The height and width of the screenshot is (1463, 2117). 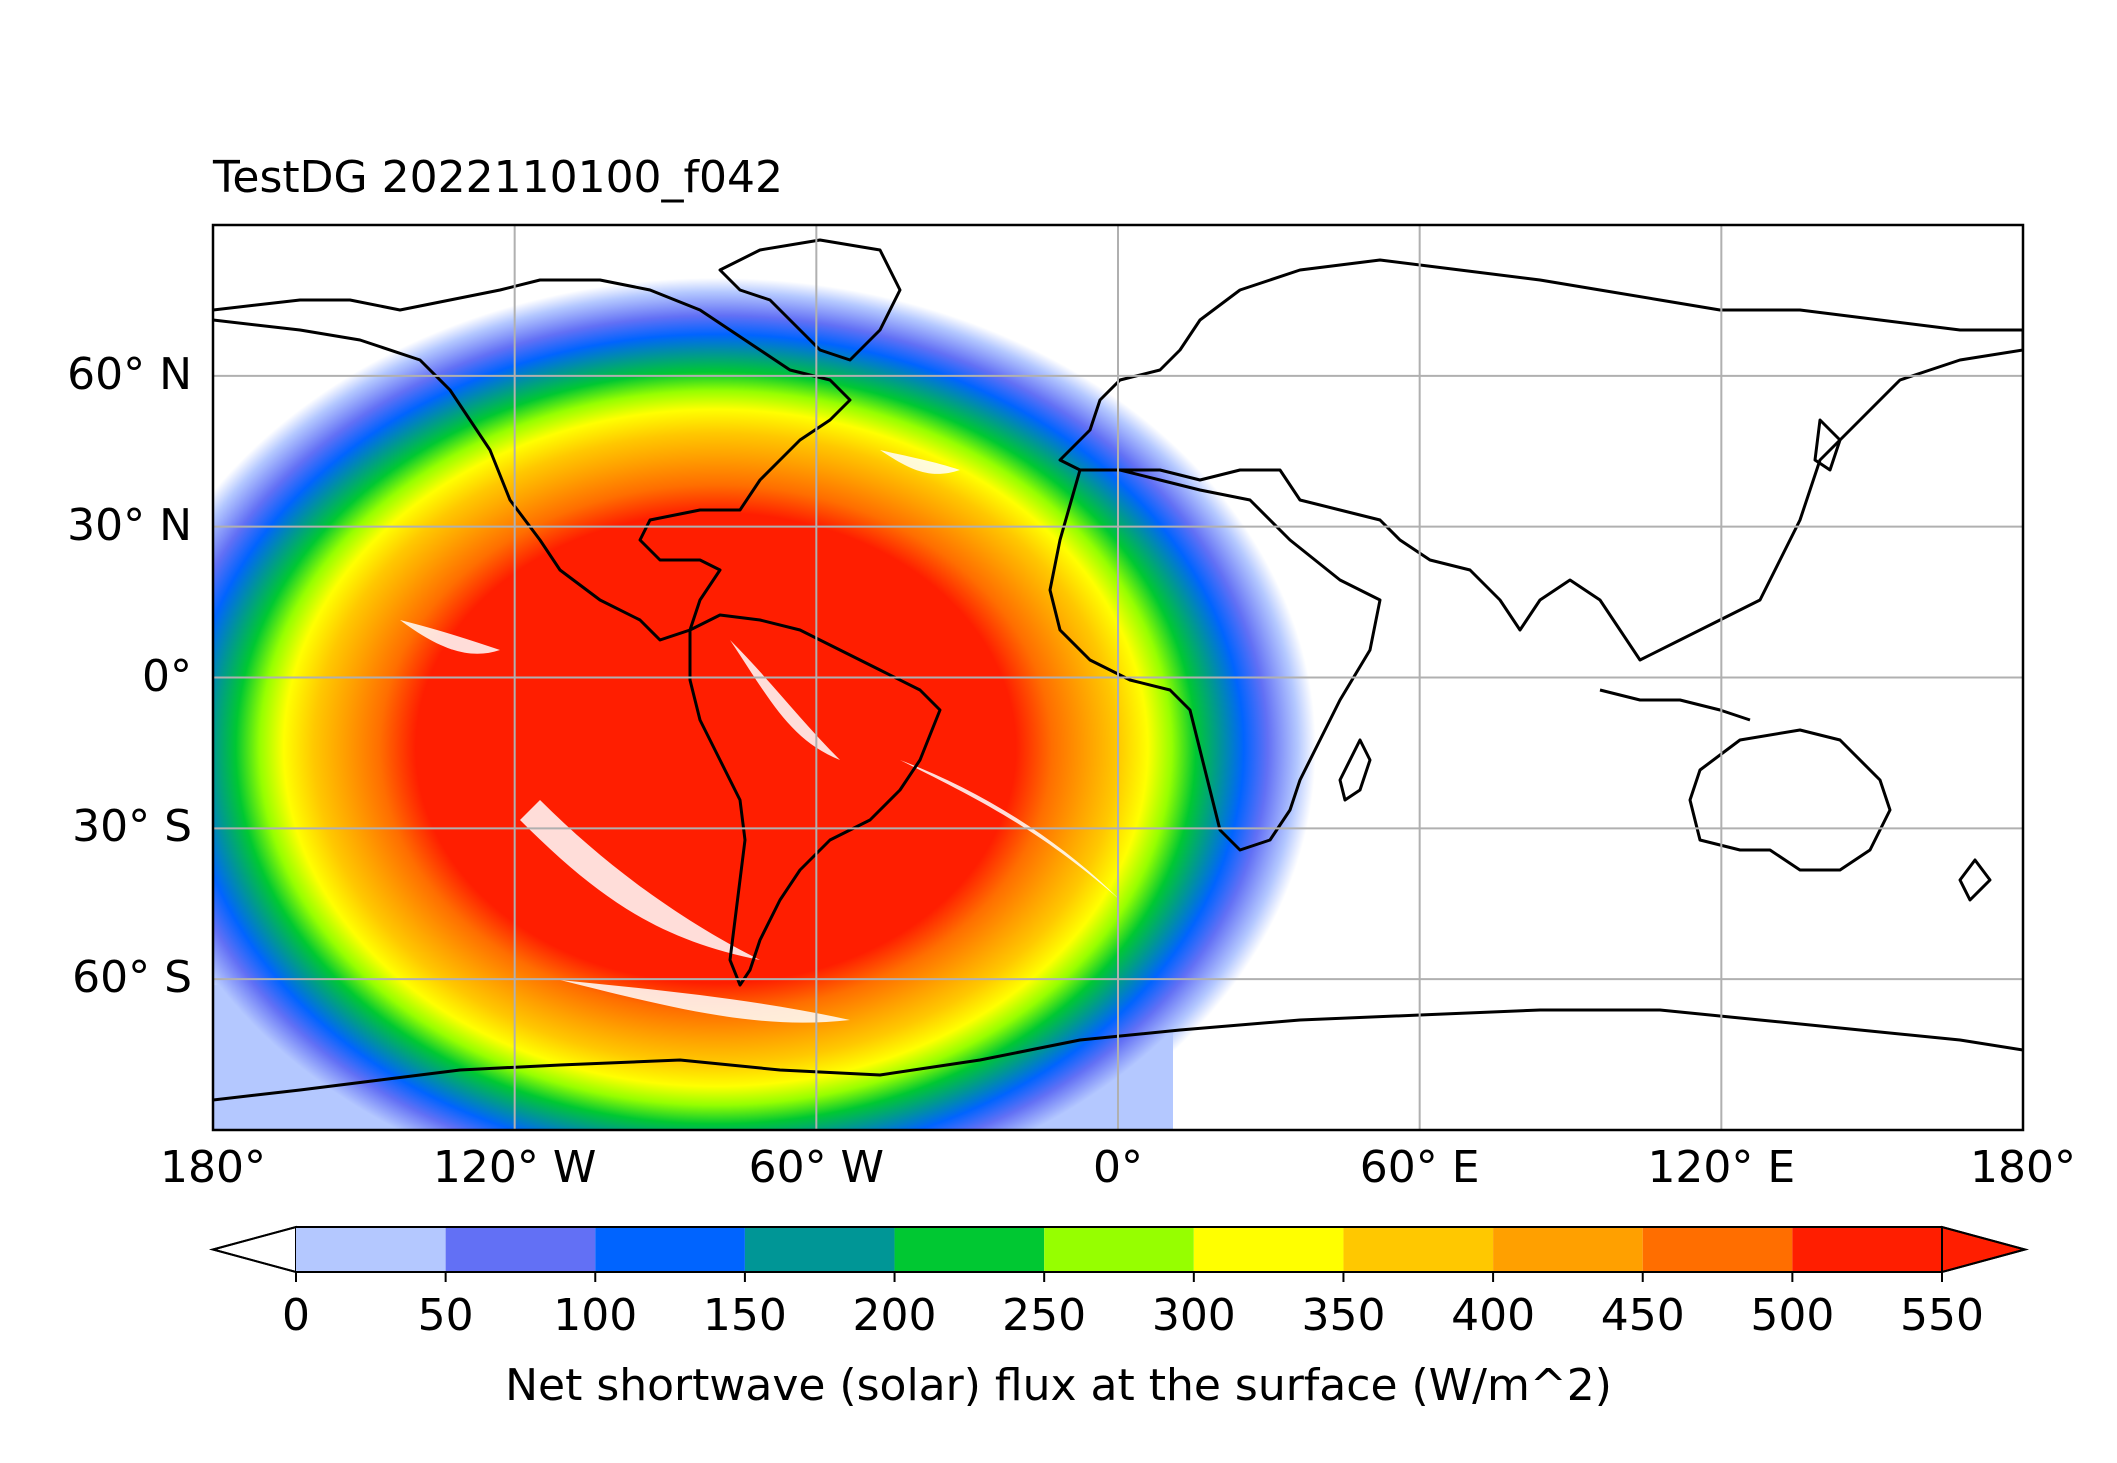 I want to click on latitude-tick-label: 30° S, so click(x=132, y=827).